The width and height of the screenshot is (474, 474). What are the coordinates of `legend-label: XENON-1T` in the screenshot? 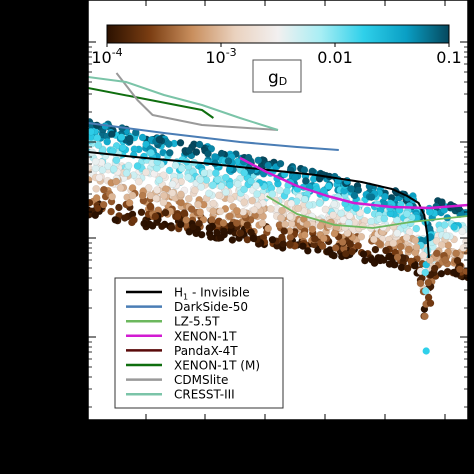 It's located at (205, 336).